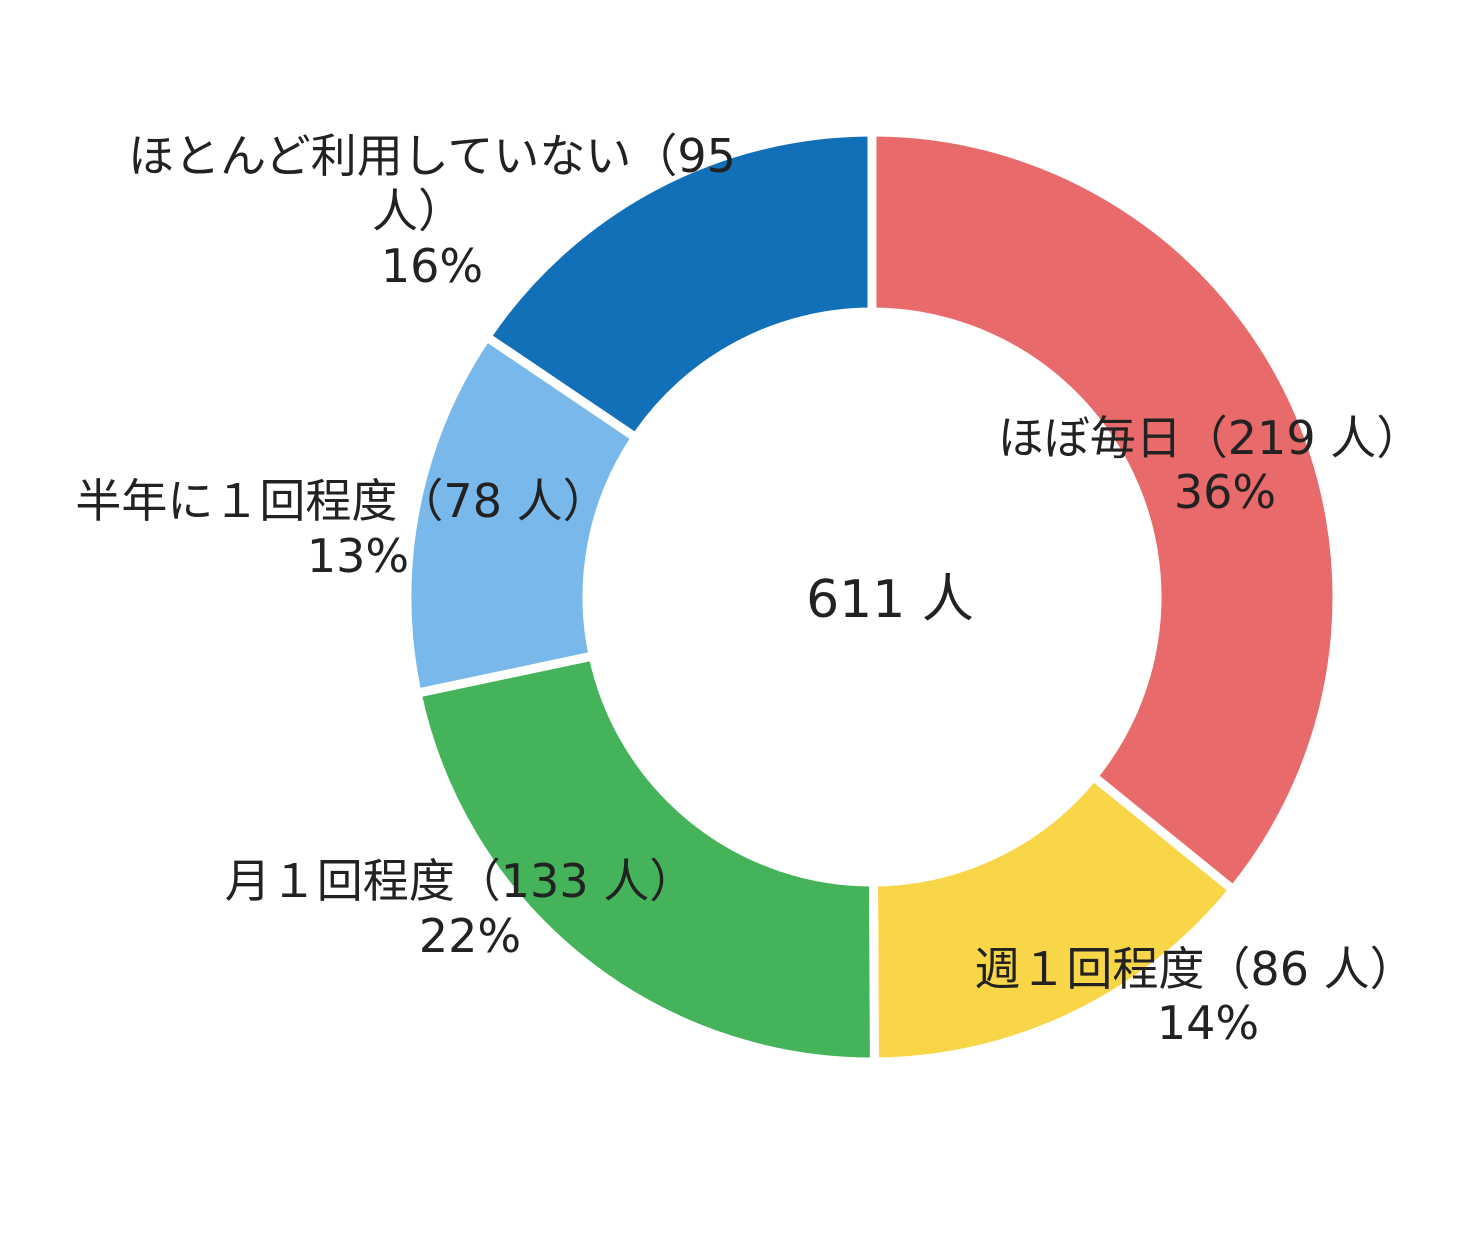  Describe the element at coordinates (502, 501) in the screenshot. I see `label-half-year-count: （78 人）` at that location.